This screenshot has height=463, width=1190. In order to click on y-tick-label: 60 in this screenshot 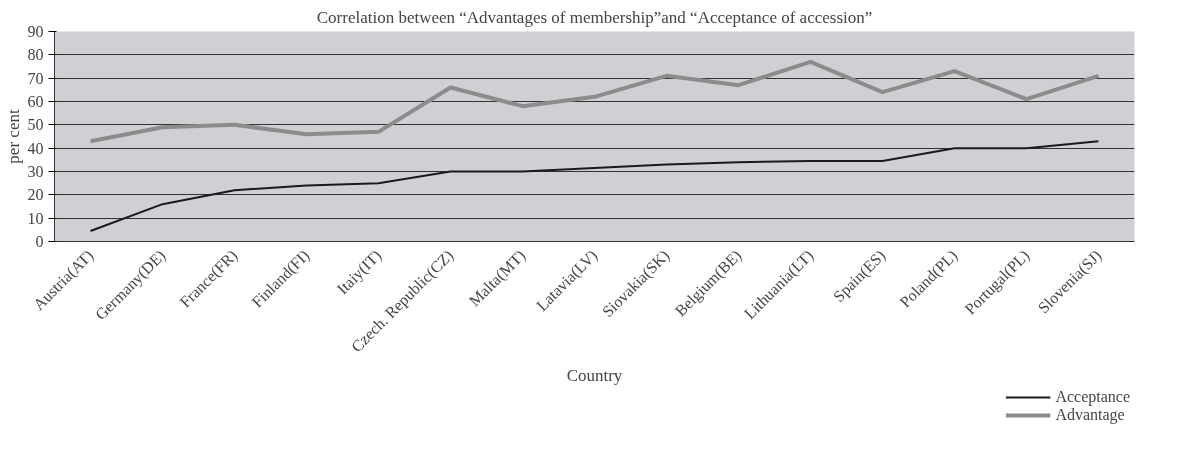, I will do `click(35, 101)`.